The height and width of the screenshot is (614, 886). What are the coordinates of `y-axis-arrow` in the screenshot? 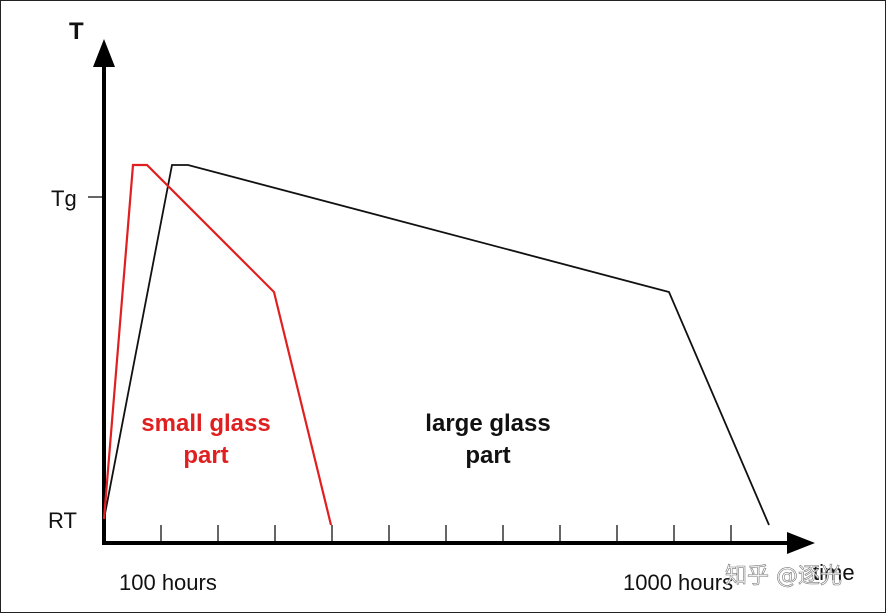 It's located at (104, 53).